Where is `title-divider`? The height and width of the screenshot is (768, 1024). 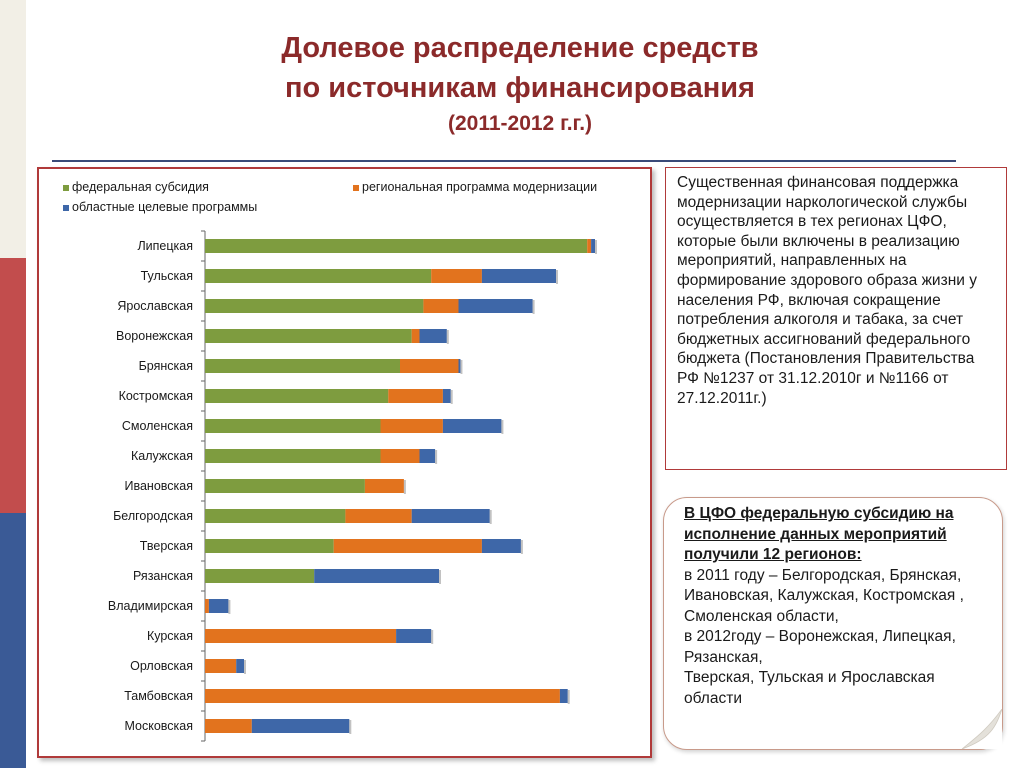 title-divider is located at coordinates (504, 161).